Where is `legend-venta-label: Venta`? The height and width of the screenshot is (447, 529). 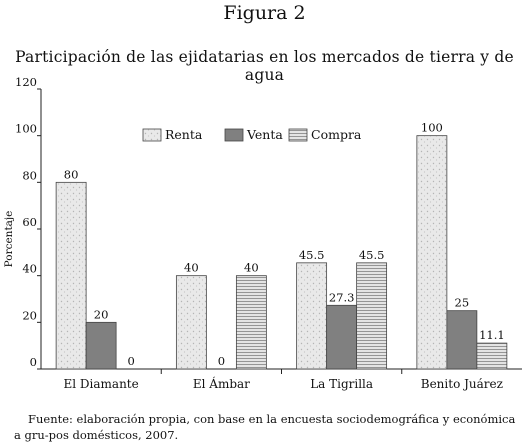
legend-venta-label: Venta is located at coordinates (264, 134).